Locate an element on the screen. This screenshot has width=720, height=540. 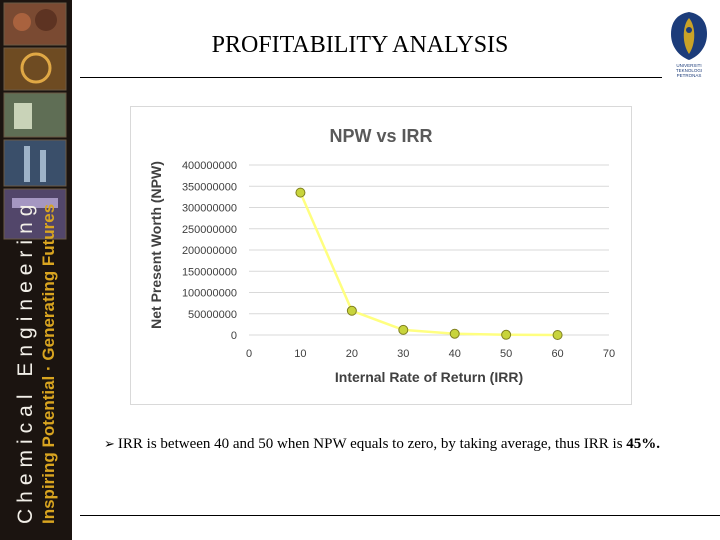
photo-collage is located at coordinates (35, 121).